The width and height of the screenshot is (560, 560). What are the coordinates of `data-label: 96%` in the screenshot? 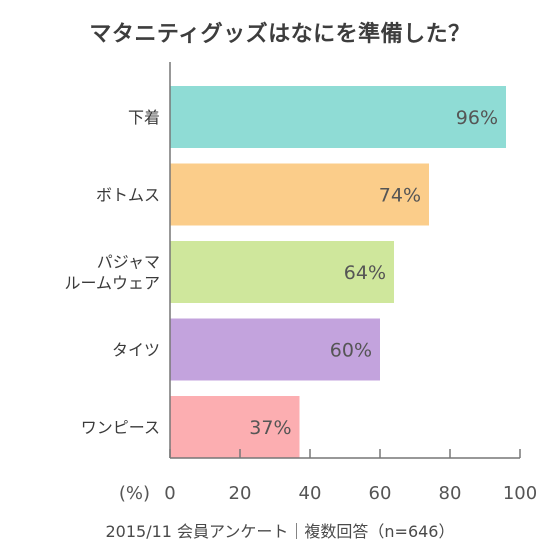 It's located at (477, 118).